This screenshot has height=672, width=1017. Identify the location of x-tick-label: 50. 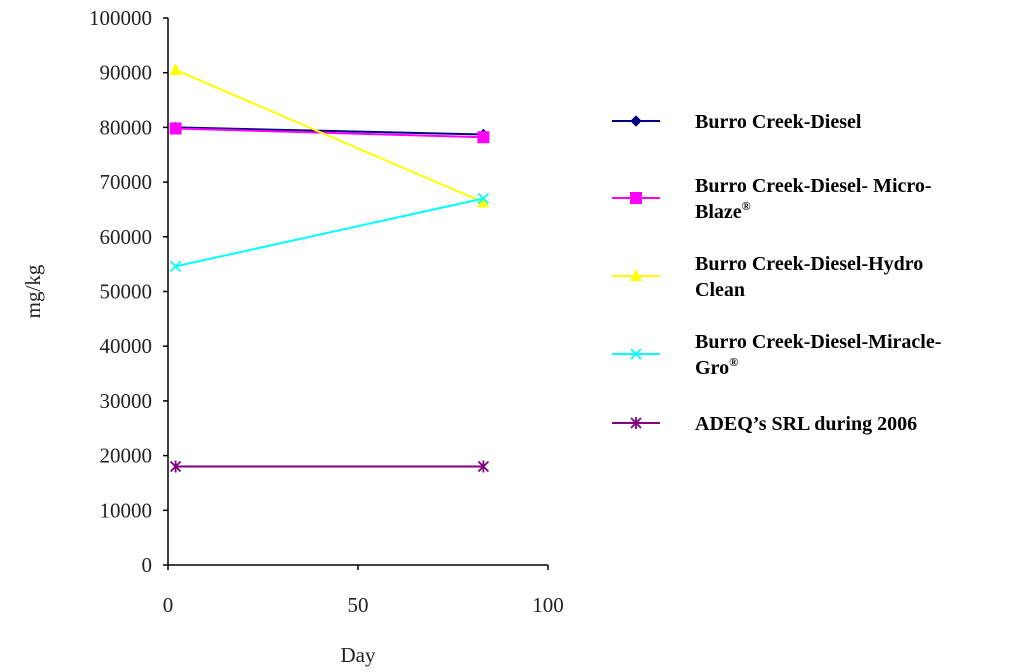
(358, 605).